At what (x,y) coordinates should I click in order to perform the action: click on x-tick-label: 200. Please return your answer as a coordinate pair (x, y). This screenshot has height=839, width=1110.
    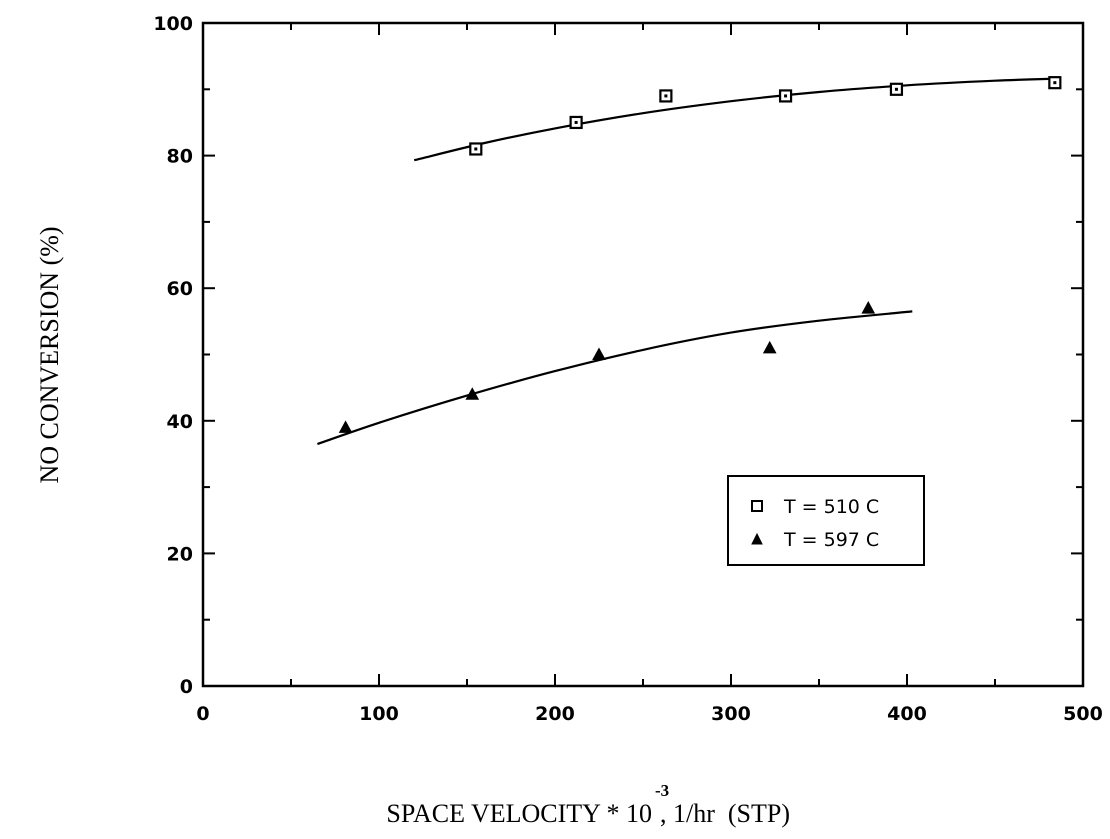
    Looking at the image, I should click on (555, 714).